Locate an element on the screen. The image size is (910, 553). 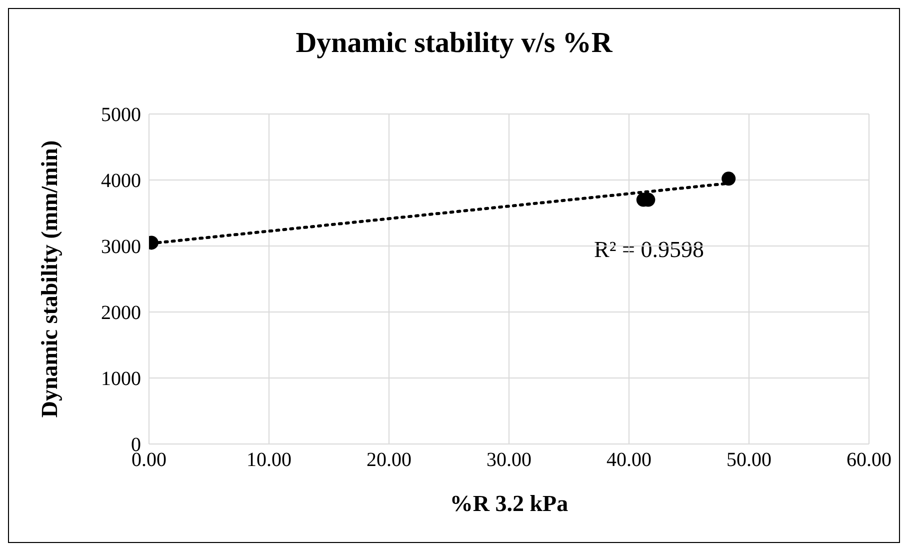
x-tick-label: 60.00 is located at coordinates (869, 460).